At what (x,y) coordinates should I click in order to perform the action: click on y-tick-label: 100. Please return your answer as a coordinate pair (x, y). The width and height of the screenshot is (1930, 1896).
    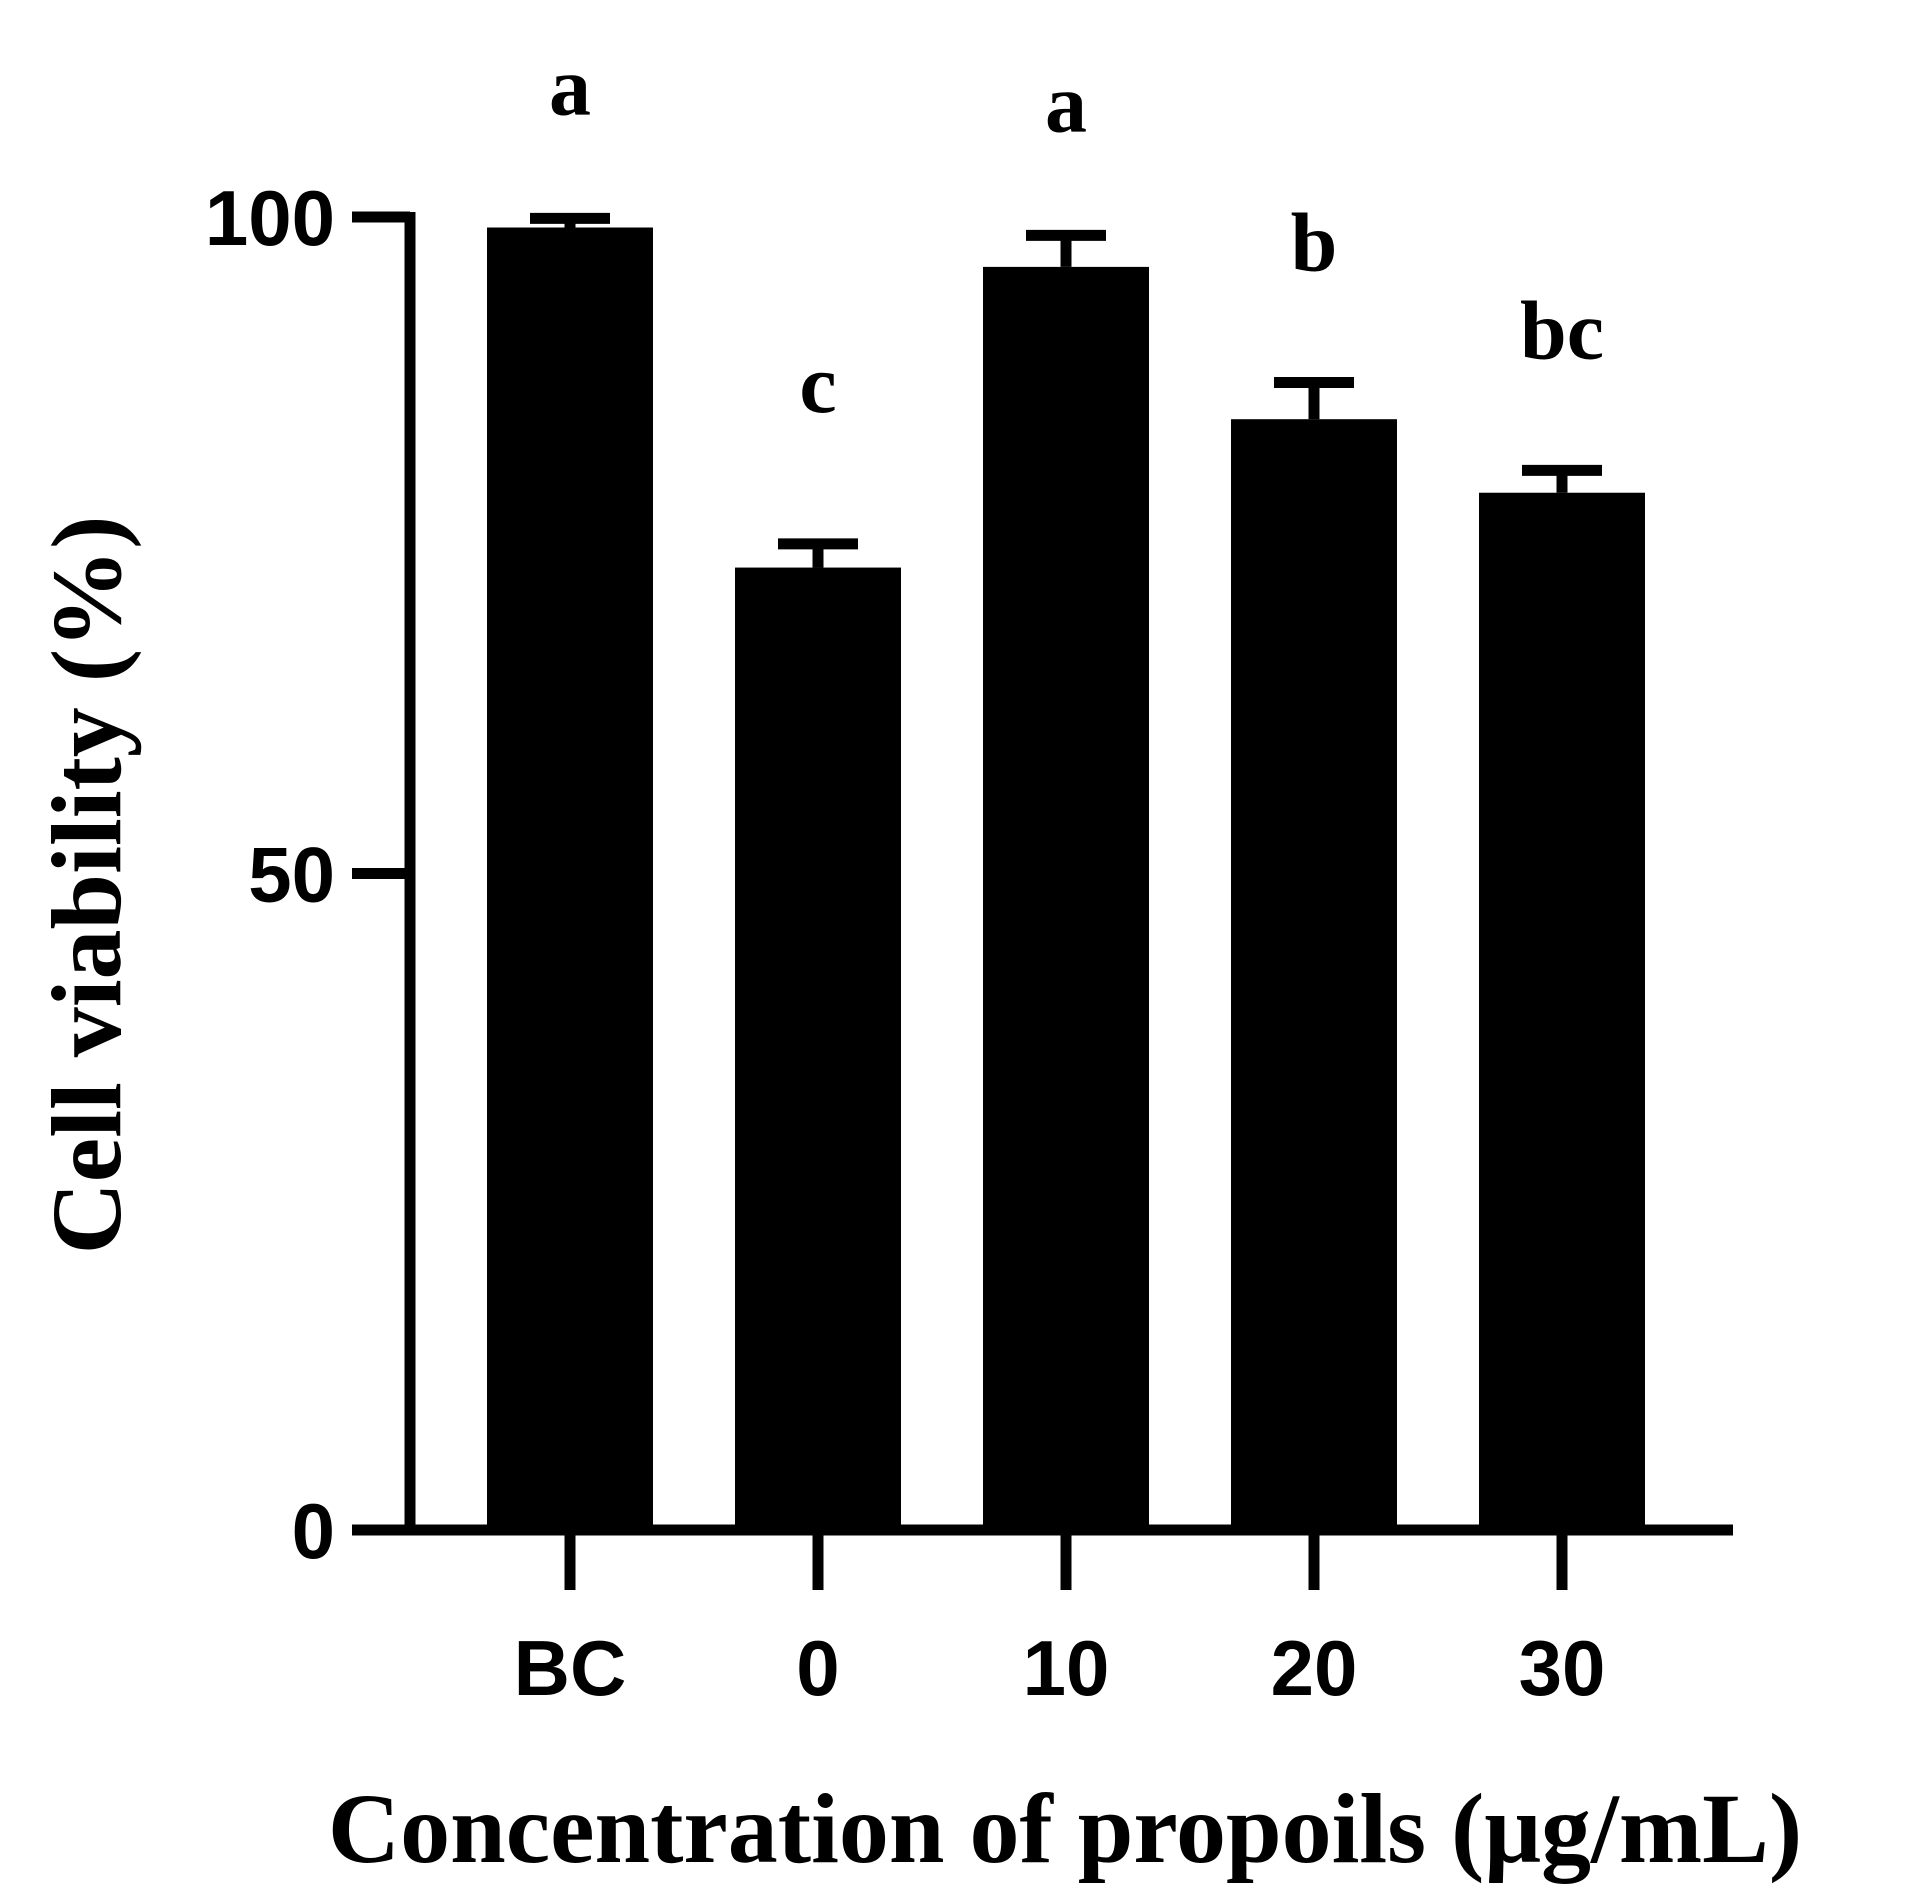
    Looking at the image, I should click on (270, 218).